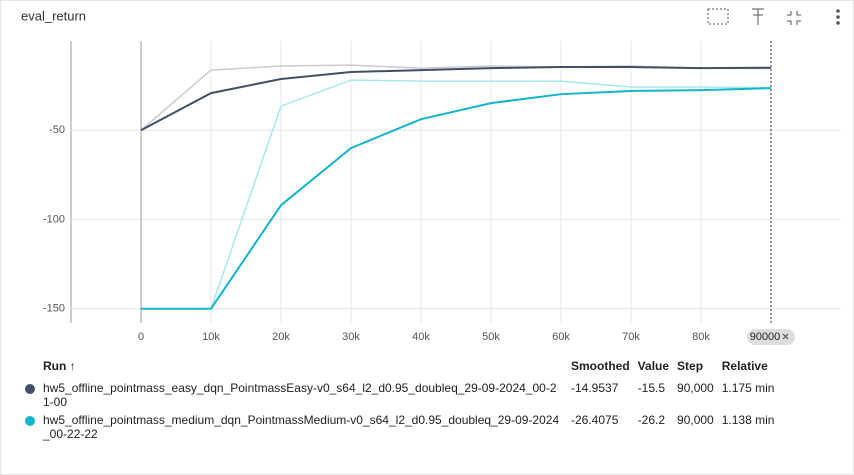 This screenshot has height=475, width=854. Describe the element at coordinates (595, 420) in the screenshot. I see `run-cell: -26.4075` at that location.